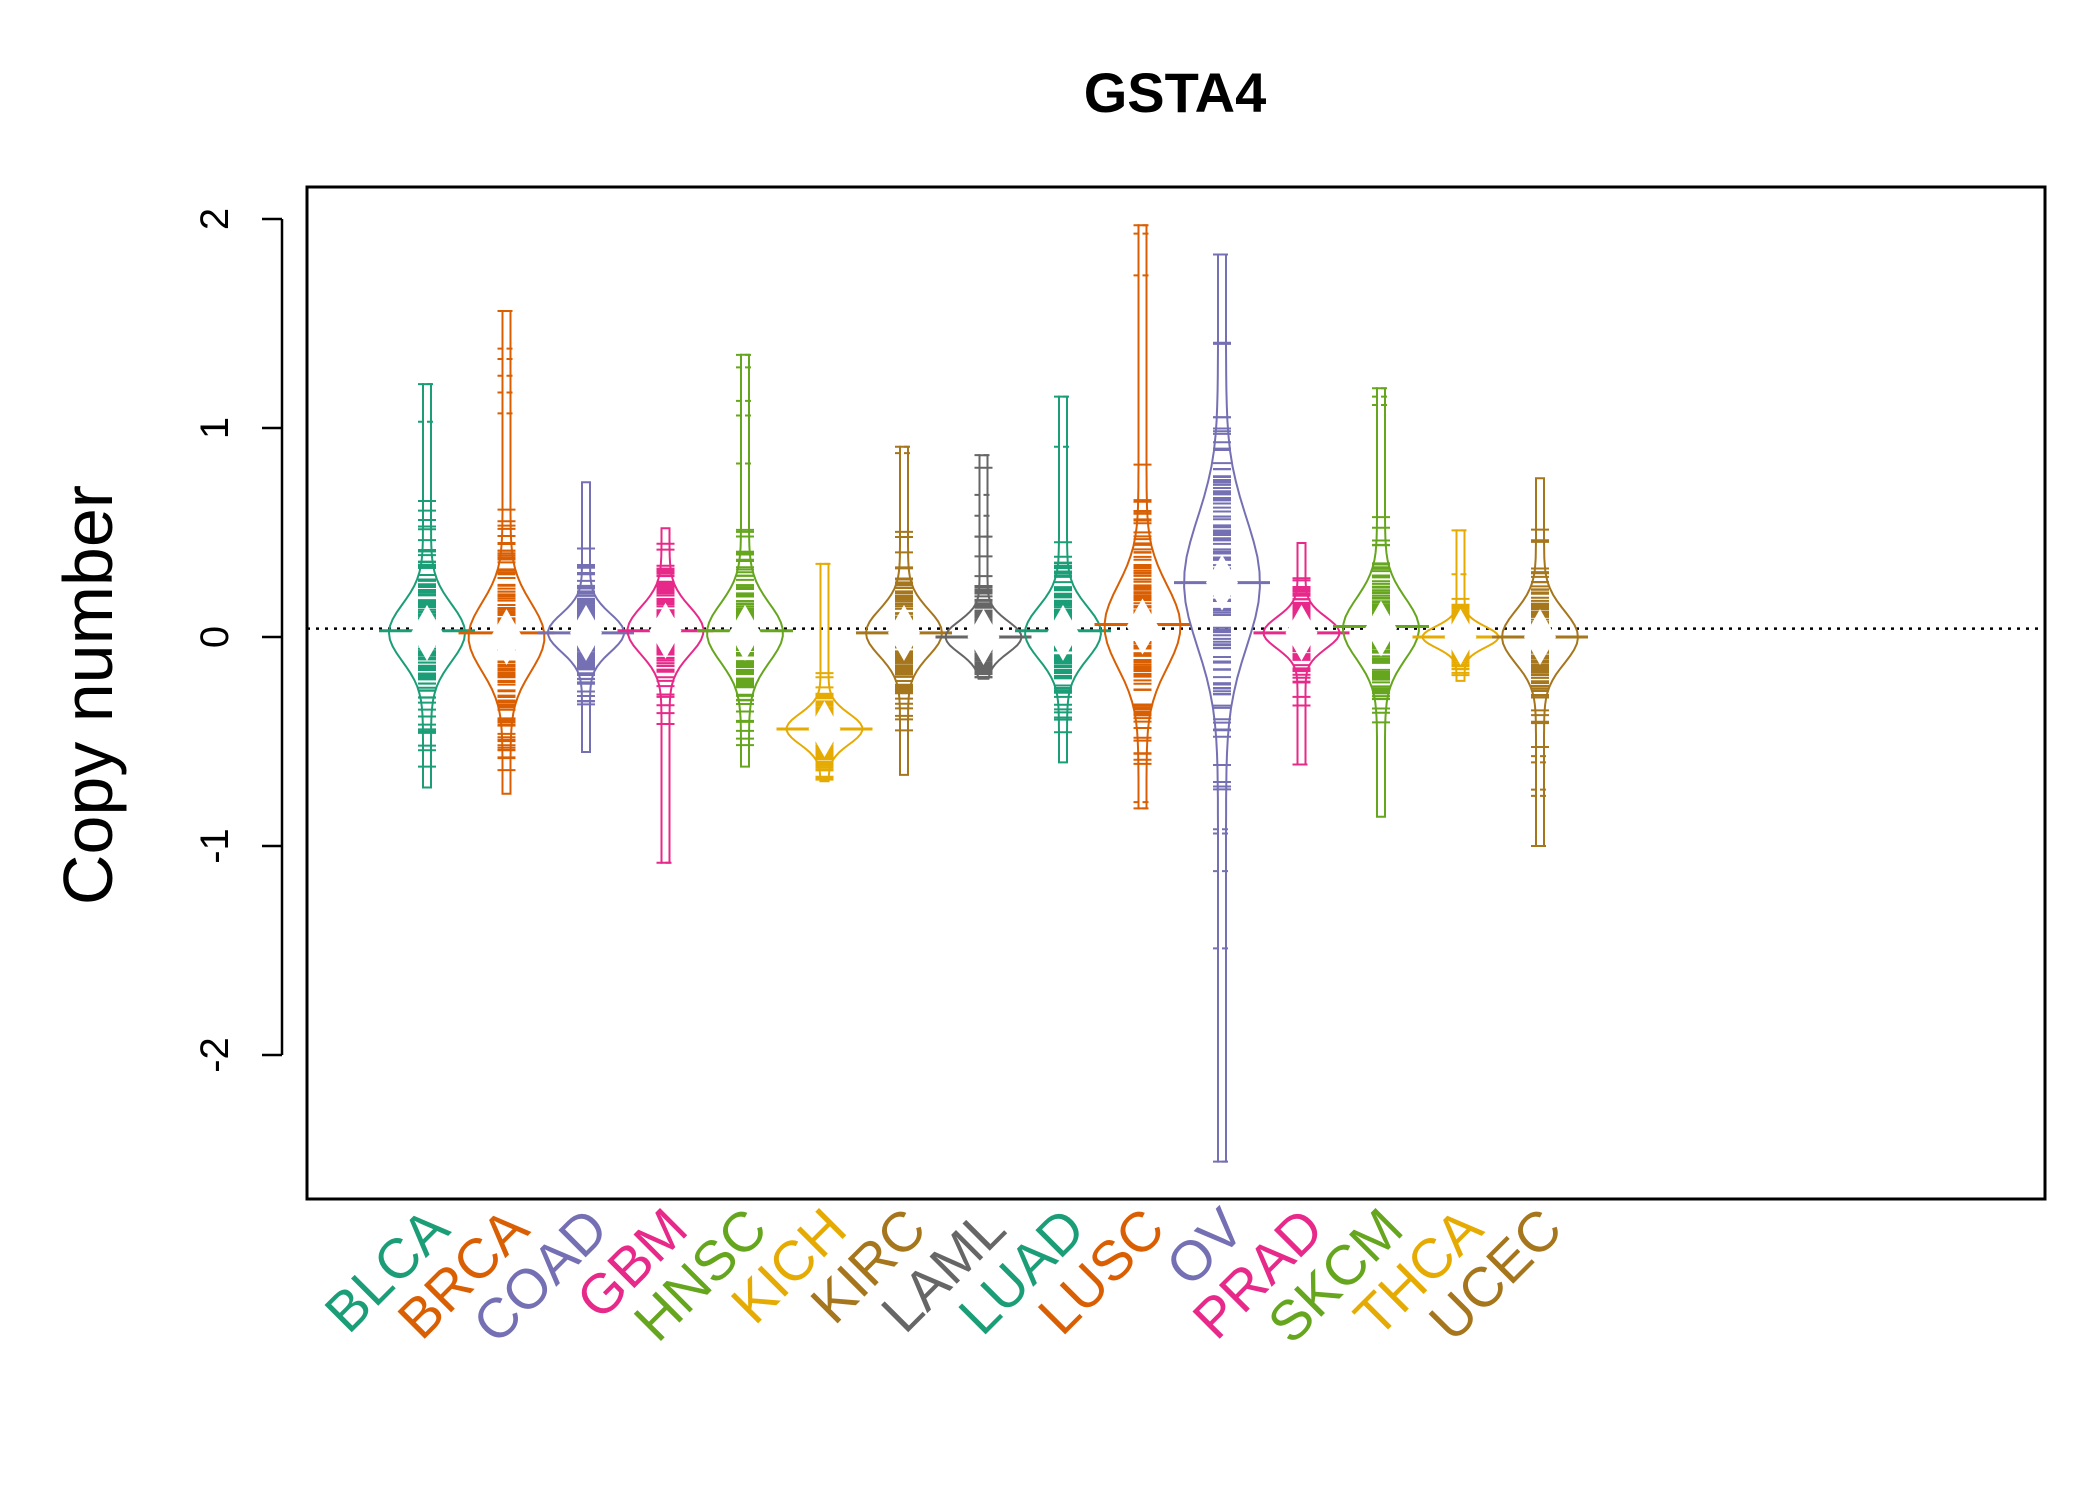 The width and height of the screenshot is (2100, 1500). Describe the element at coordinates (215, 637) in the screenshot. I see `y-tick-label: 0` at that location.